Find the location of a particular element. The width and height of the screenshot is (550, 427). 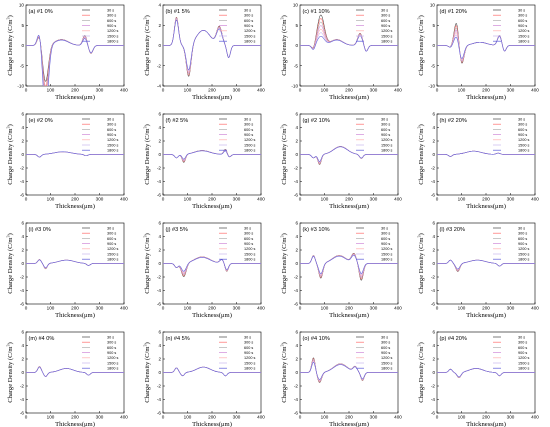

panel-label: (l) #3 20% is located at coordinates (453, 230).